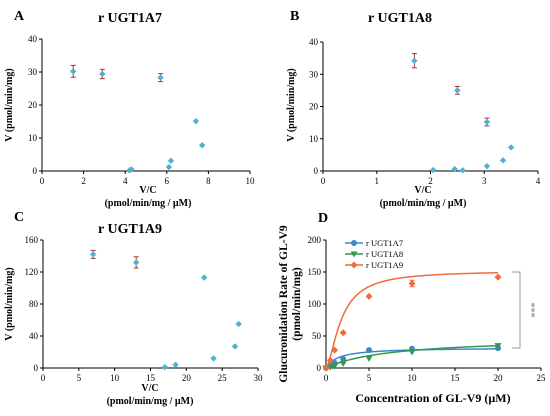 The height and width of the screenshot is (416, 550). What do you see at coordinates (315, 304) in the screenshot?
I see `y-tick-label: 100` at bounding box center [315, 304].